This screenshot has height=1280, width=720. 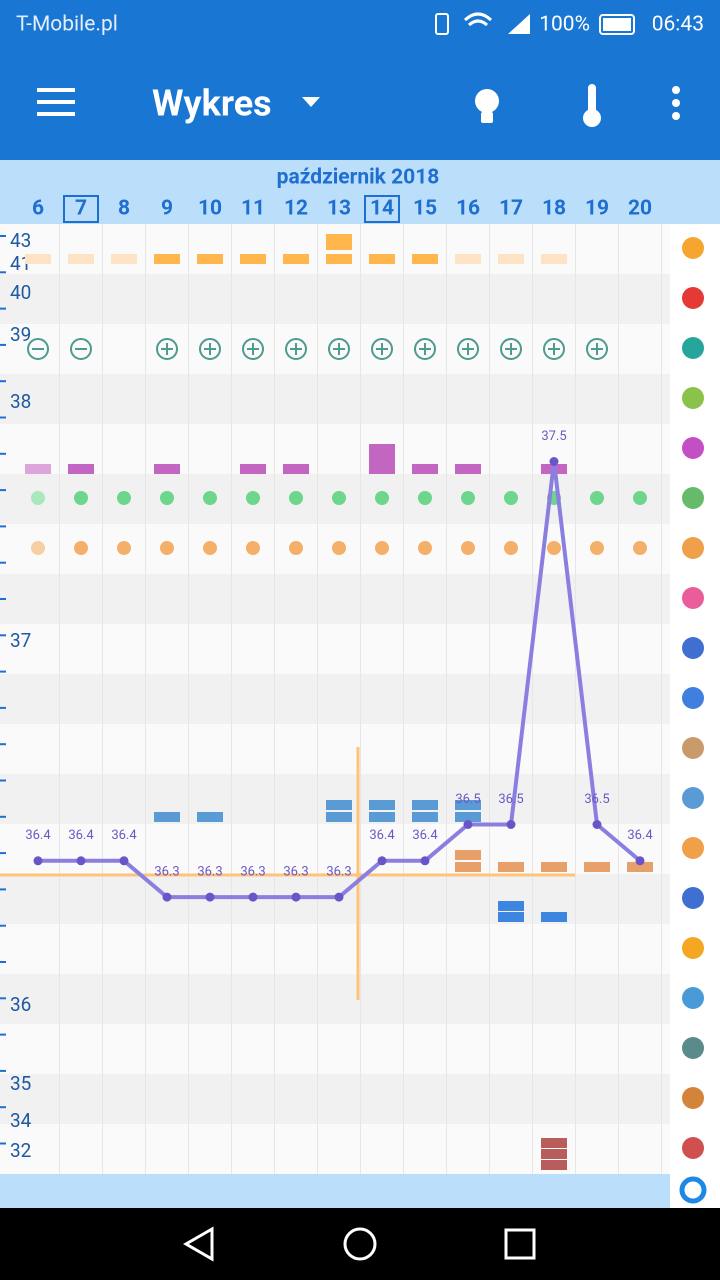 I want to click on wifi-icon, so click(x=478, y=19).